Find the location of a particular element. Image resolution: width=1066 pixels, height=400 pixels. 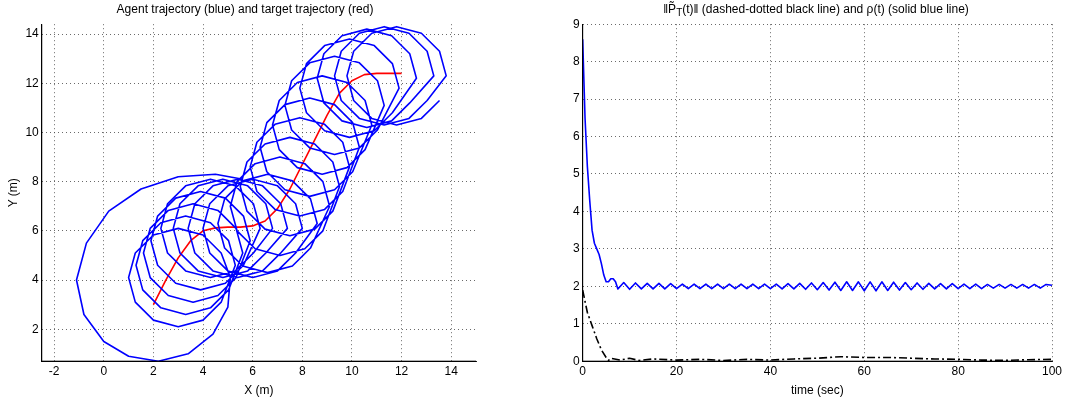

x-tick-label: 40 is located at coordinates (770, 370).